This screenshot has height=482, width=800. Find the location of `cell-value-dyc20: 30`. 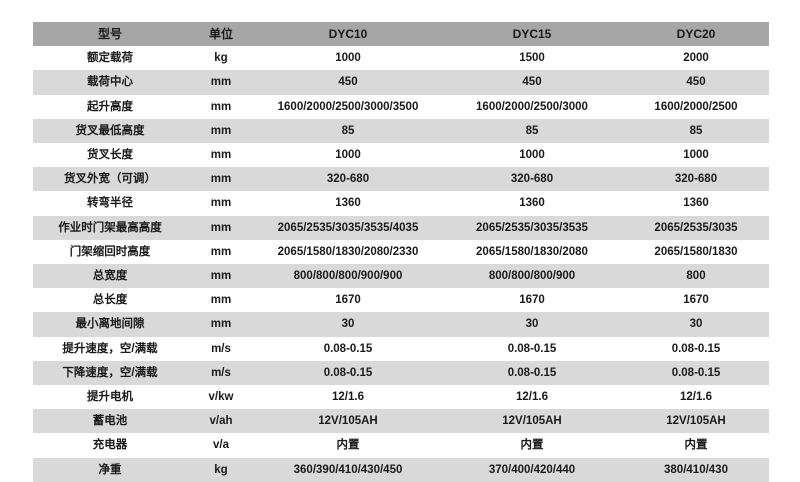

cell-value-dyc20: 30 is located at coordinates (696, 324).